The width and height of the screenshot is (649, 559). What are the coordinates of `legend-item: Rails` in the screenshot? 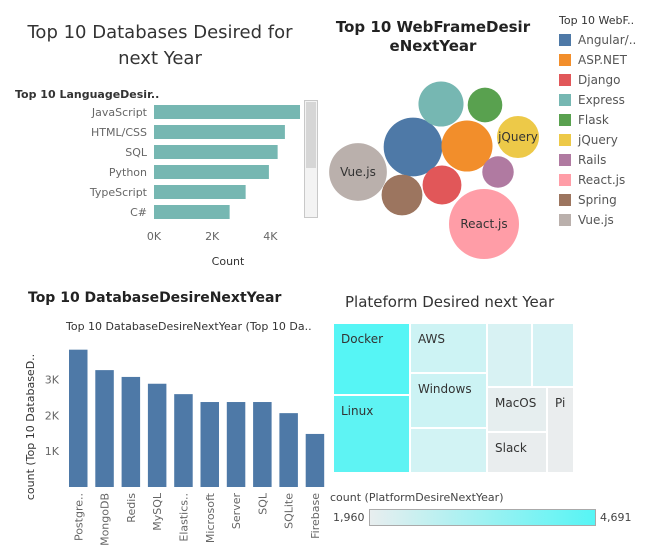 It's located at (603, 160).